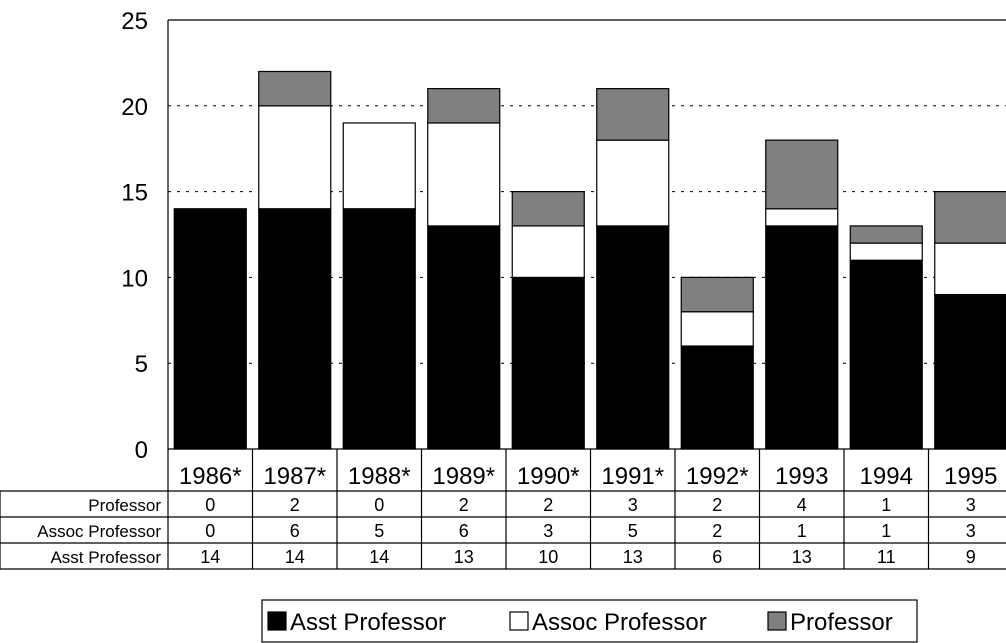 The width and height of the screenshot is (1006, 643). Describe the element at coordinates (619, 622) in the screenshot. I see `legend-label: Assoc Professor` at that location.